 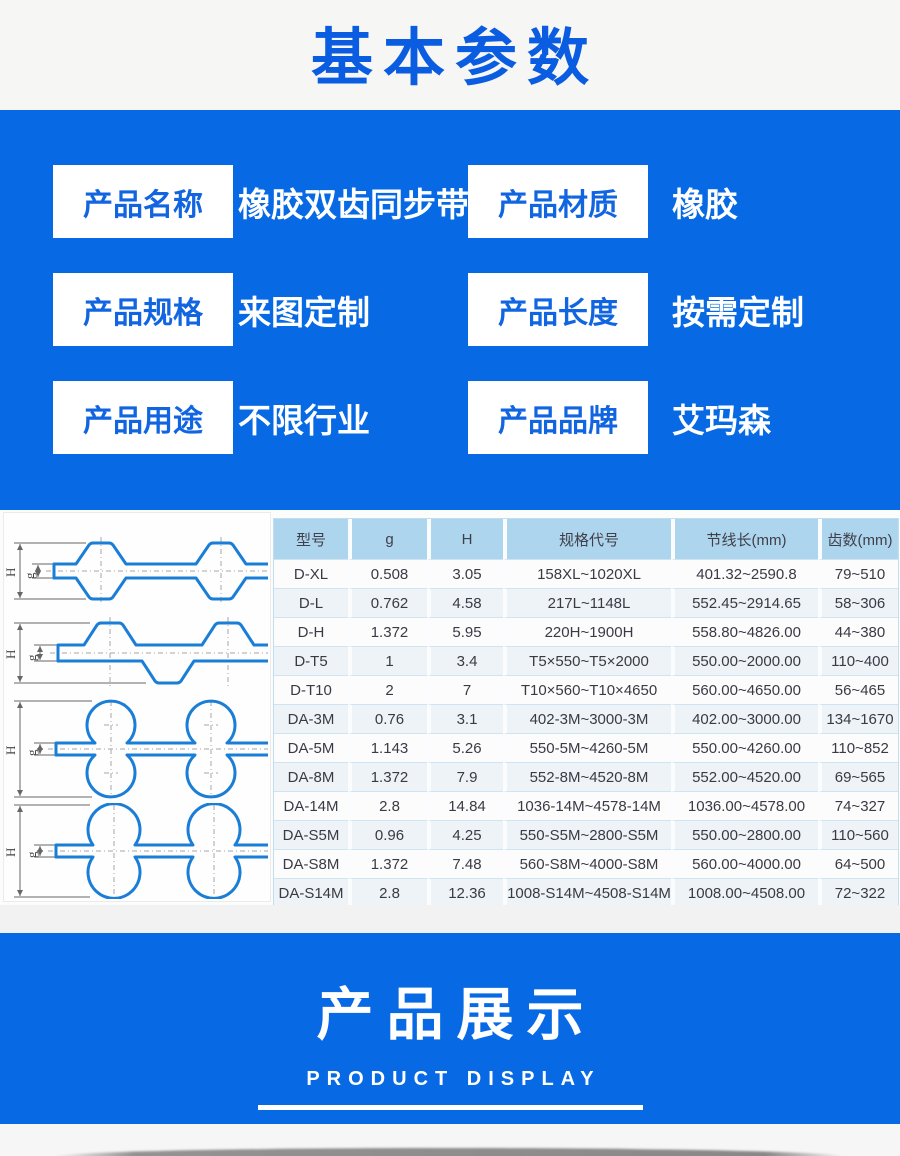 What do you see at coordinates (858, 805) in the screenshot?
I see `table-cell: 74~327` at bounding box center [858, 805].